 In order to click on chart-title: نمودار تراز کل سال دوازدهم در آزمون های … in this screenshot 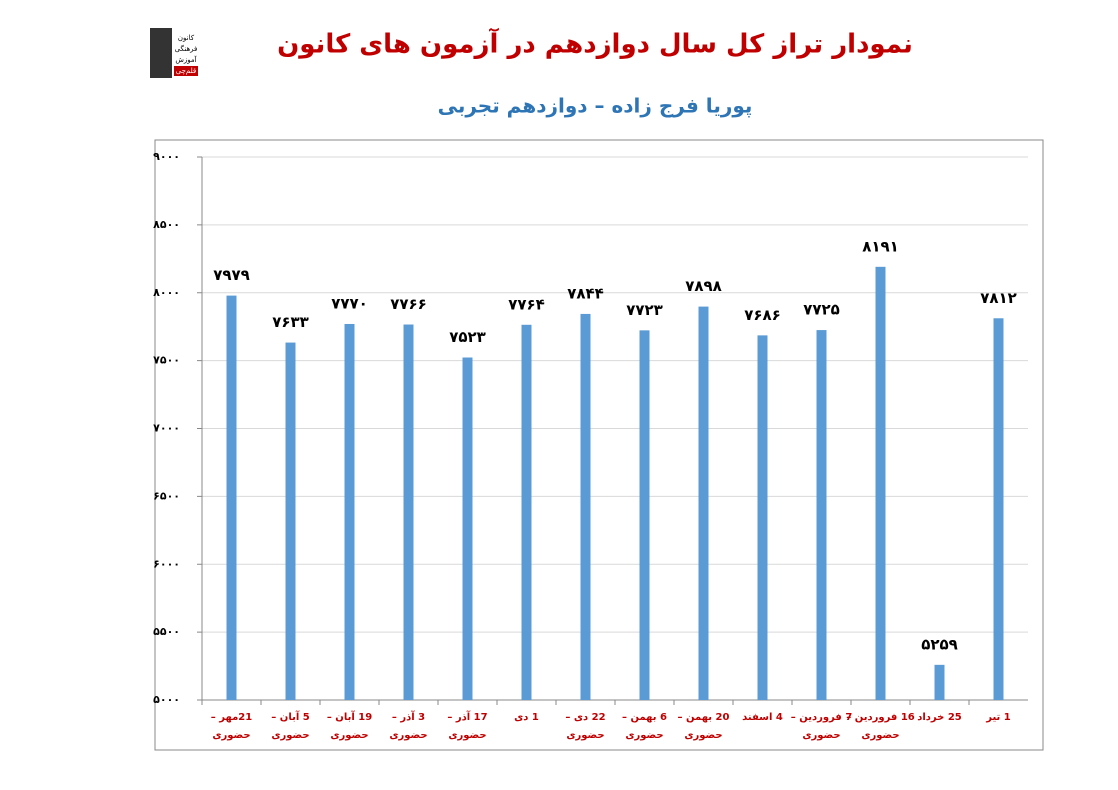, I will do `click(595, 44)`.